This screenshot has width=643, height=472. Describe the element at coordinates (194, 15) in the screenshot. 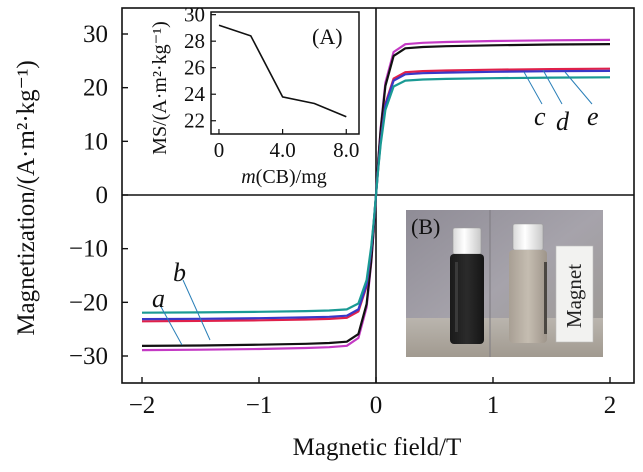

I see `inset-y-tick-label: 30` at that location.